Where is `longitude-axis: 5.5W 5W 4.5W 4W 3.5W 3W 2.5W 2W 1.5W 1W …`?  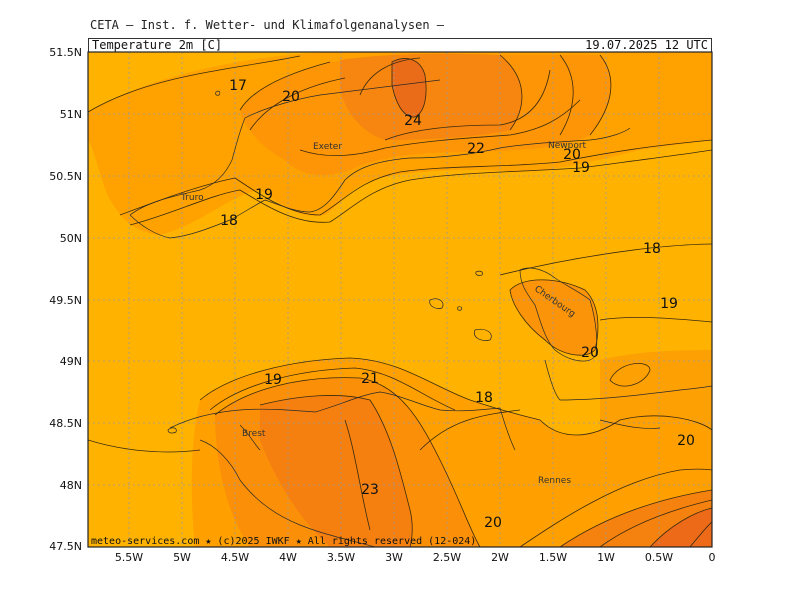 longitude-axis: 5.5W 5W 4.5W 4W 3.5W 3W 2.5W 2W 1.5W 1W … is located at coordinates (415, 557).